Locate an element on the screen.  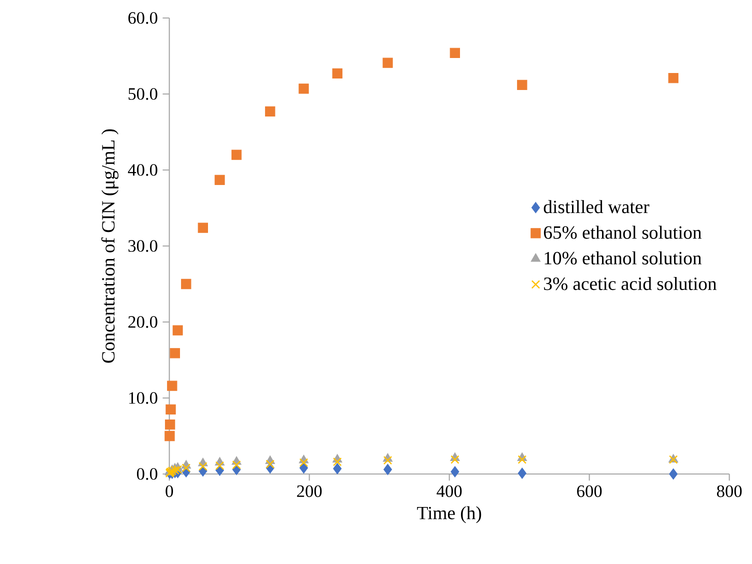
x-tick-label: 400 is located at coordinates (449, 491).